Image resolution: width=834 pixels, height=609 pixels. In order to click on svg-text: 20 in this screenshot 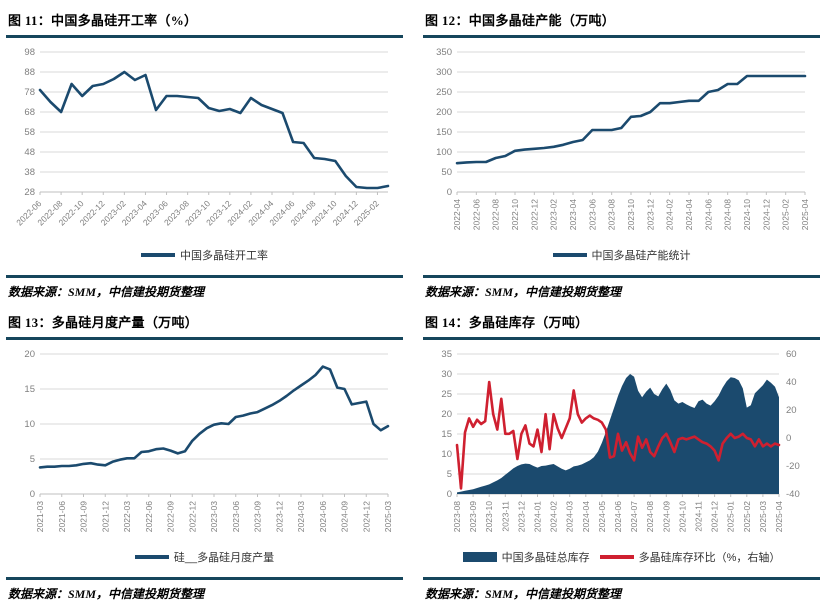, I will do `click(446, 414)`.